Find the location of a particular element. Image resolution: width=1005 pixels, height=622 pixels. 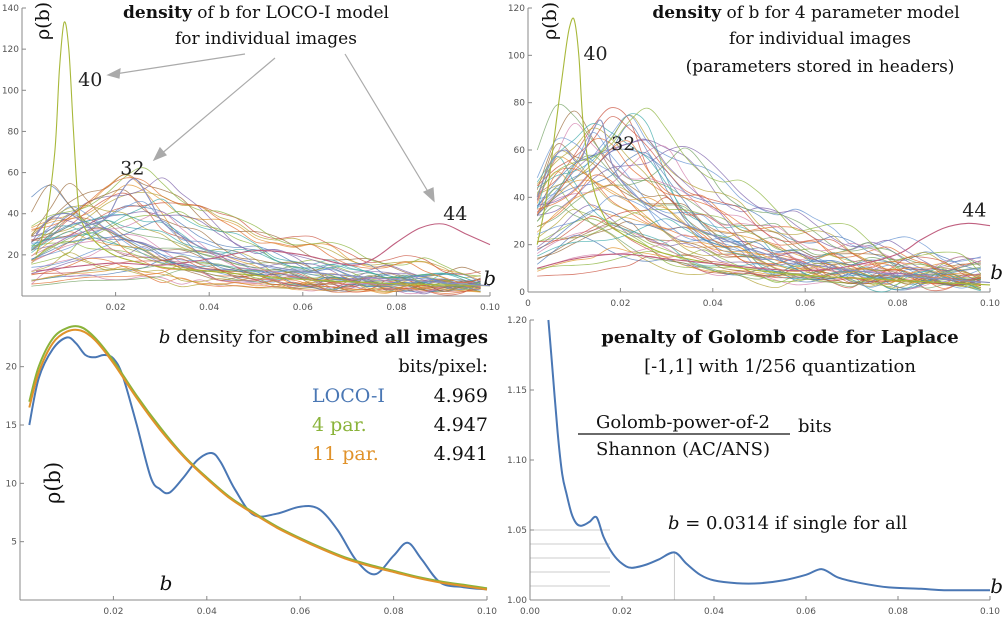

xlabel-bottom-right: b is located at coordinates (996, 586).